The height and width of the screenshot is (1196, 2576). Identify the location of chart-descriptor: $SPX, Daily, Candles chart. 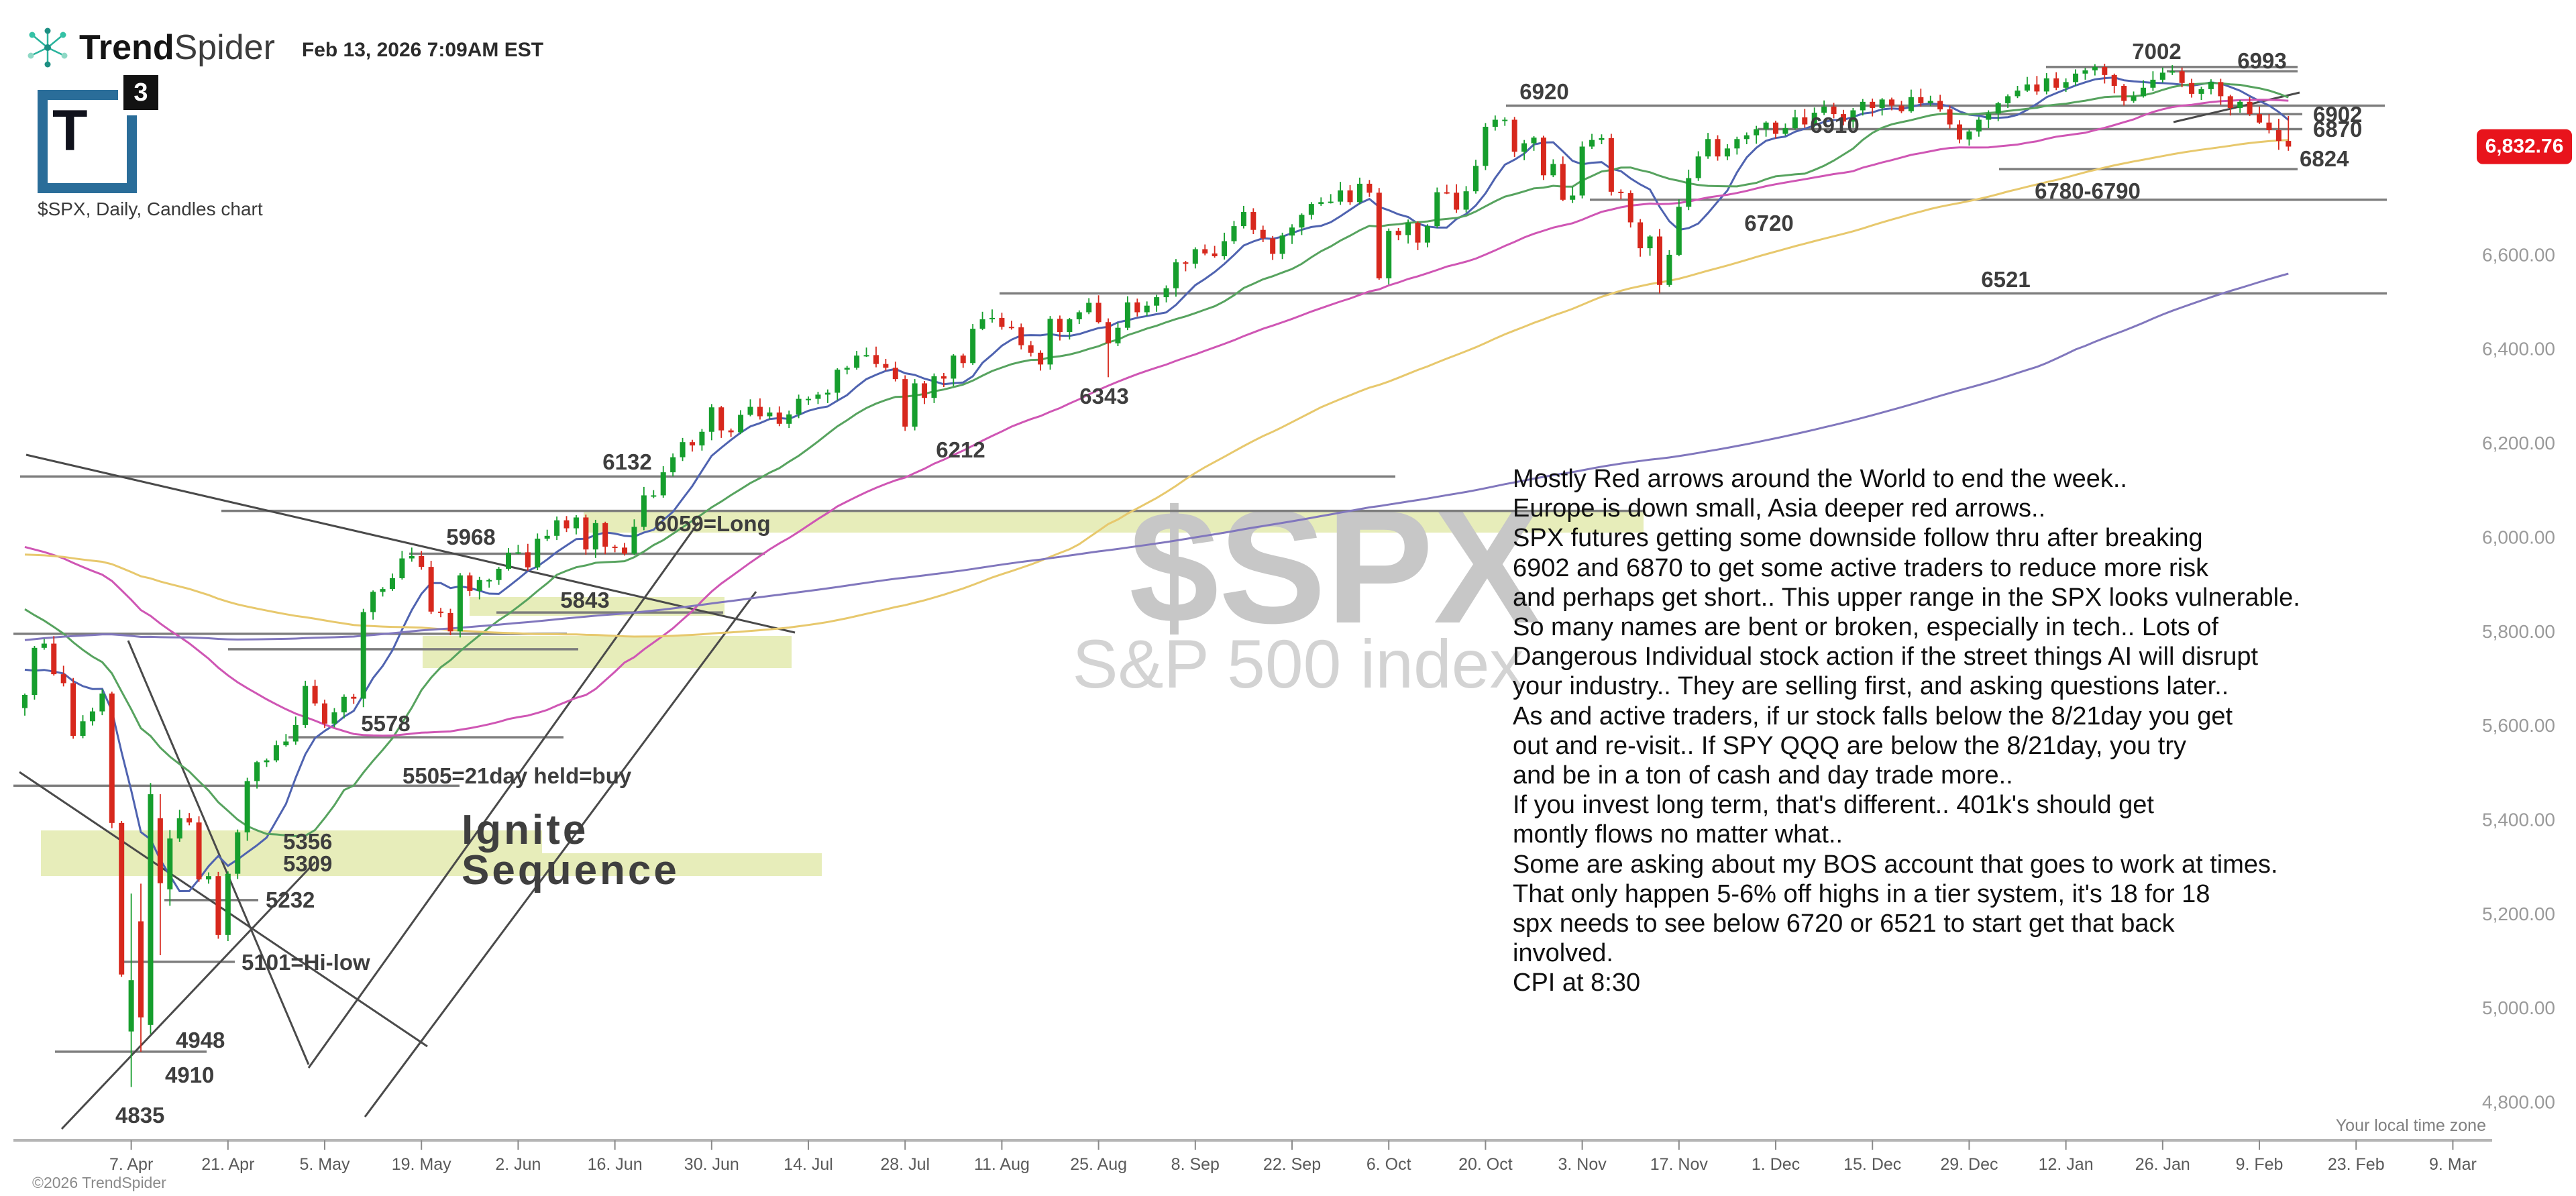
(150, 209).